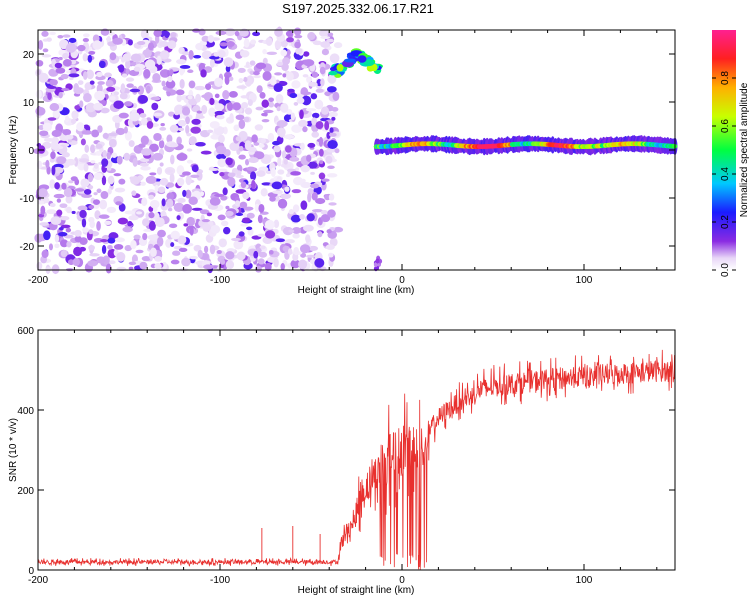  I want to click on snr-ylabel: SNR (10 * v/v), so click(13, 450).